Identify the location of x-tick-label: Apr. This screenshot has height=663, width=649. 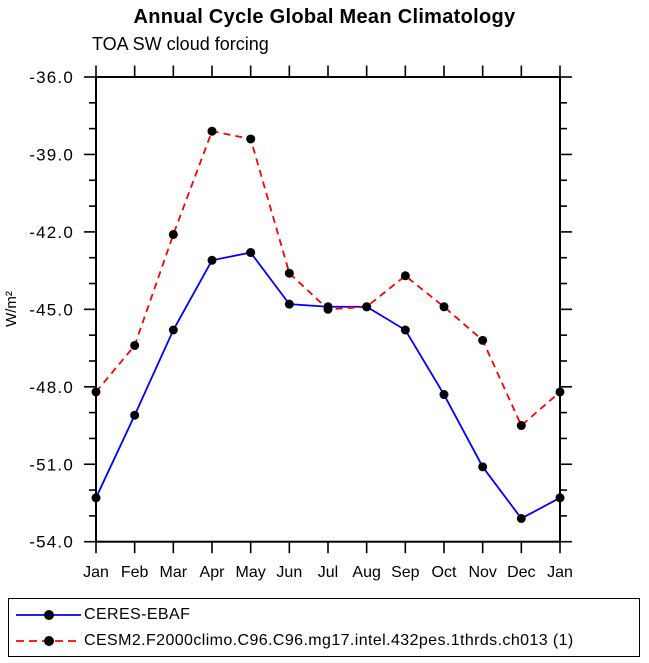
(213, 572).